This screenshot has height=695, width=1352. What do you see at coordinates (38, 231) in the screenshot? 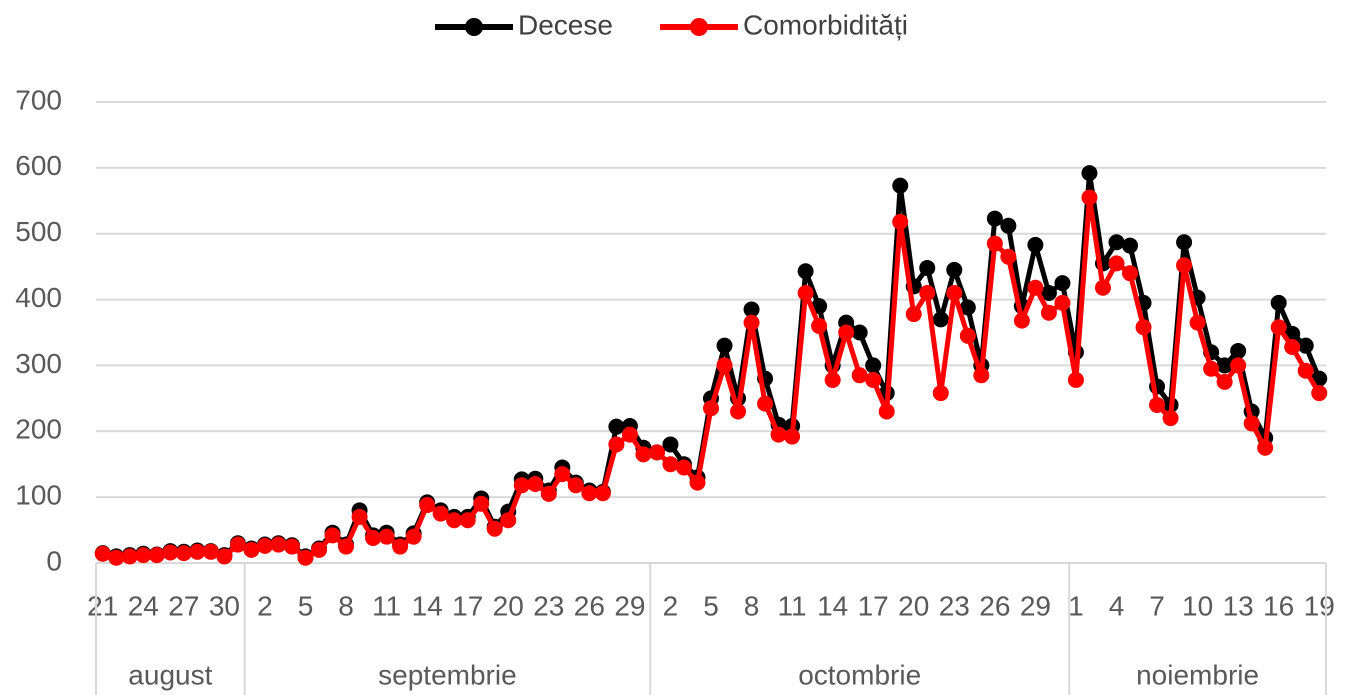
I see `y-tick-label: 500` at bounding box center [38, 231].